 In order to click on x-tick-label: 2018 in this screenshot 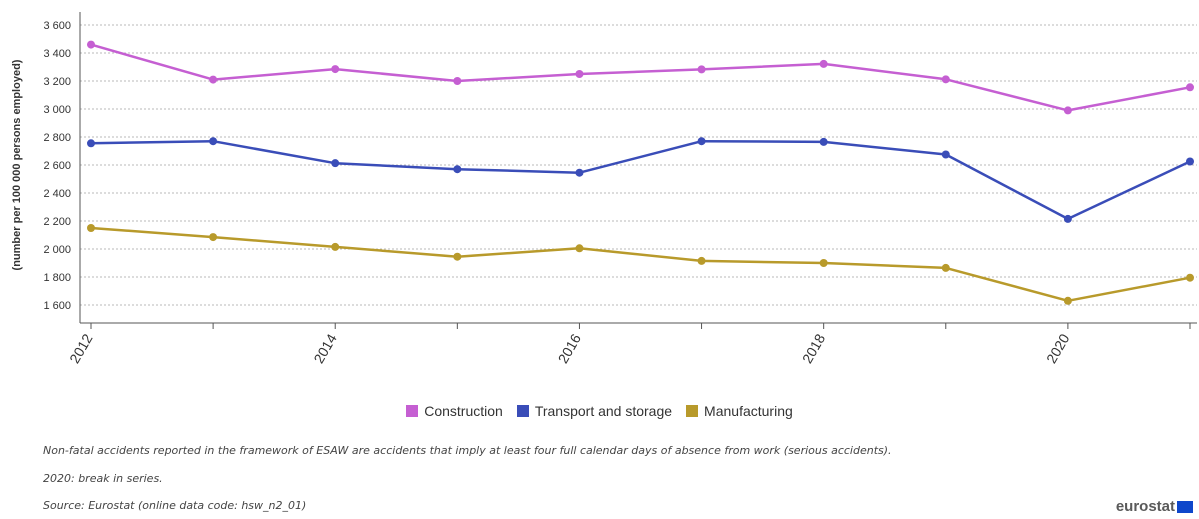, I will do `click(814, 348)`.